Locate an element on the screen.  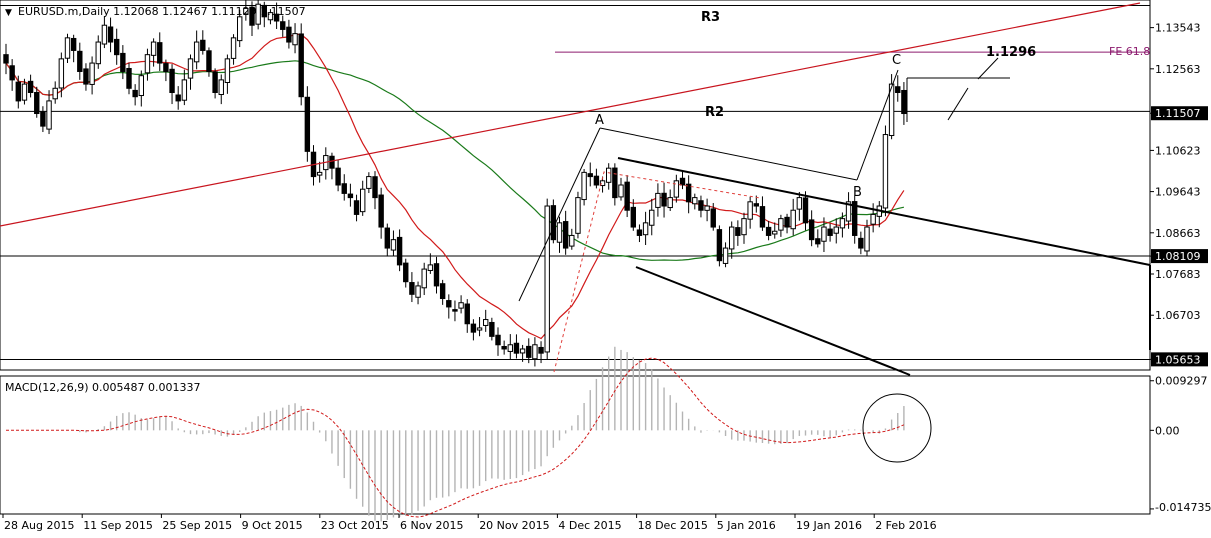
point-c-label: C is located at coordinates (896, 60).